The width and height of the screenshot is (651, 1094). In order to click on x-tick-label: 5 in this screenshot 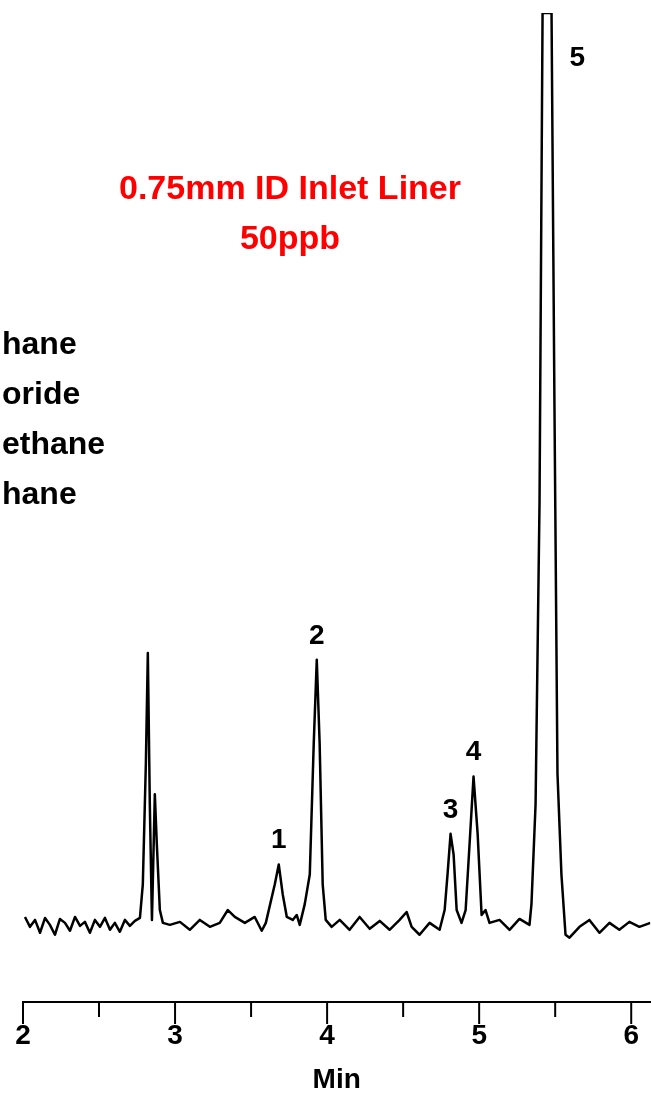, I will do `click(479, 1034)`.